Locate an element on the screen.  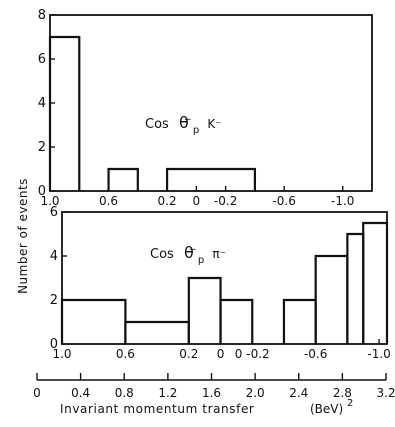
momentum-tick-label: 3.2 is located at coordinates (385, 393).